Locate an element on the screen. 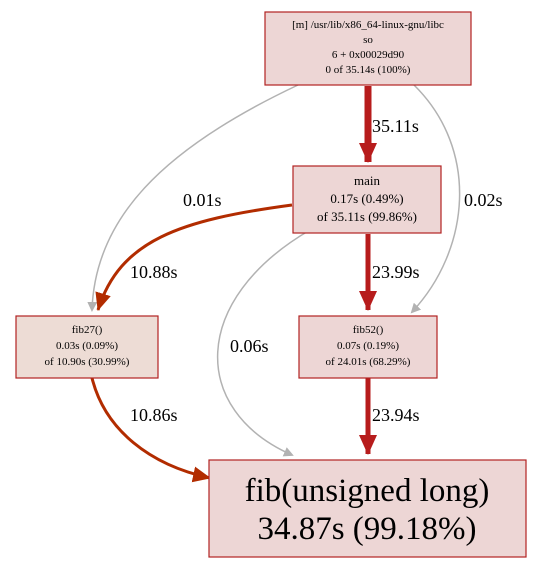 The height and width of the screenshot is (577, 550). node-main-cum: of 35.11s (99.86%) is located at coordinates (367, 216).